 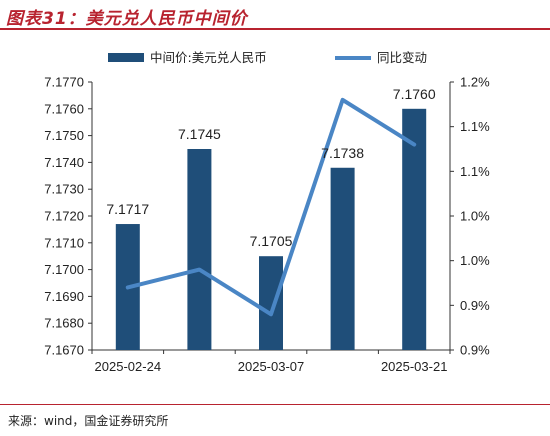 What do you see at coordinates (414, 94) in the screenshot?
I see `bar-data-label: 7.1760` at bounding box center [414, 94].